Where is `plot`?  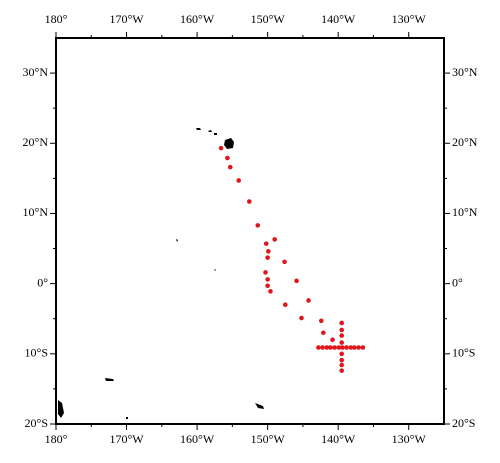
plot is located at coordinates (292, 259).